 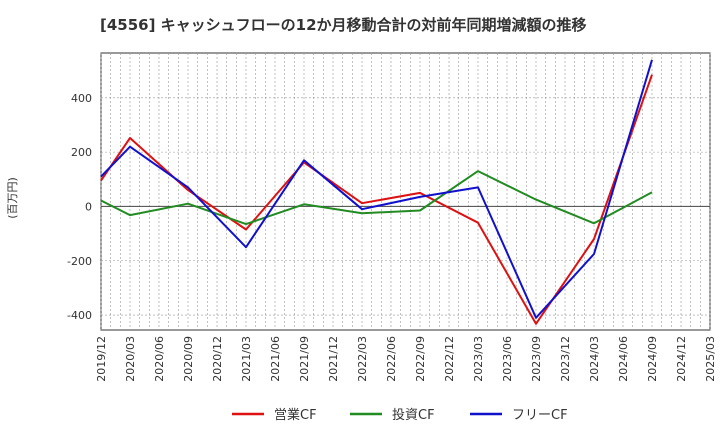 I want to click on x-tick-label: 2024/12, so click(x=681, y=359).